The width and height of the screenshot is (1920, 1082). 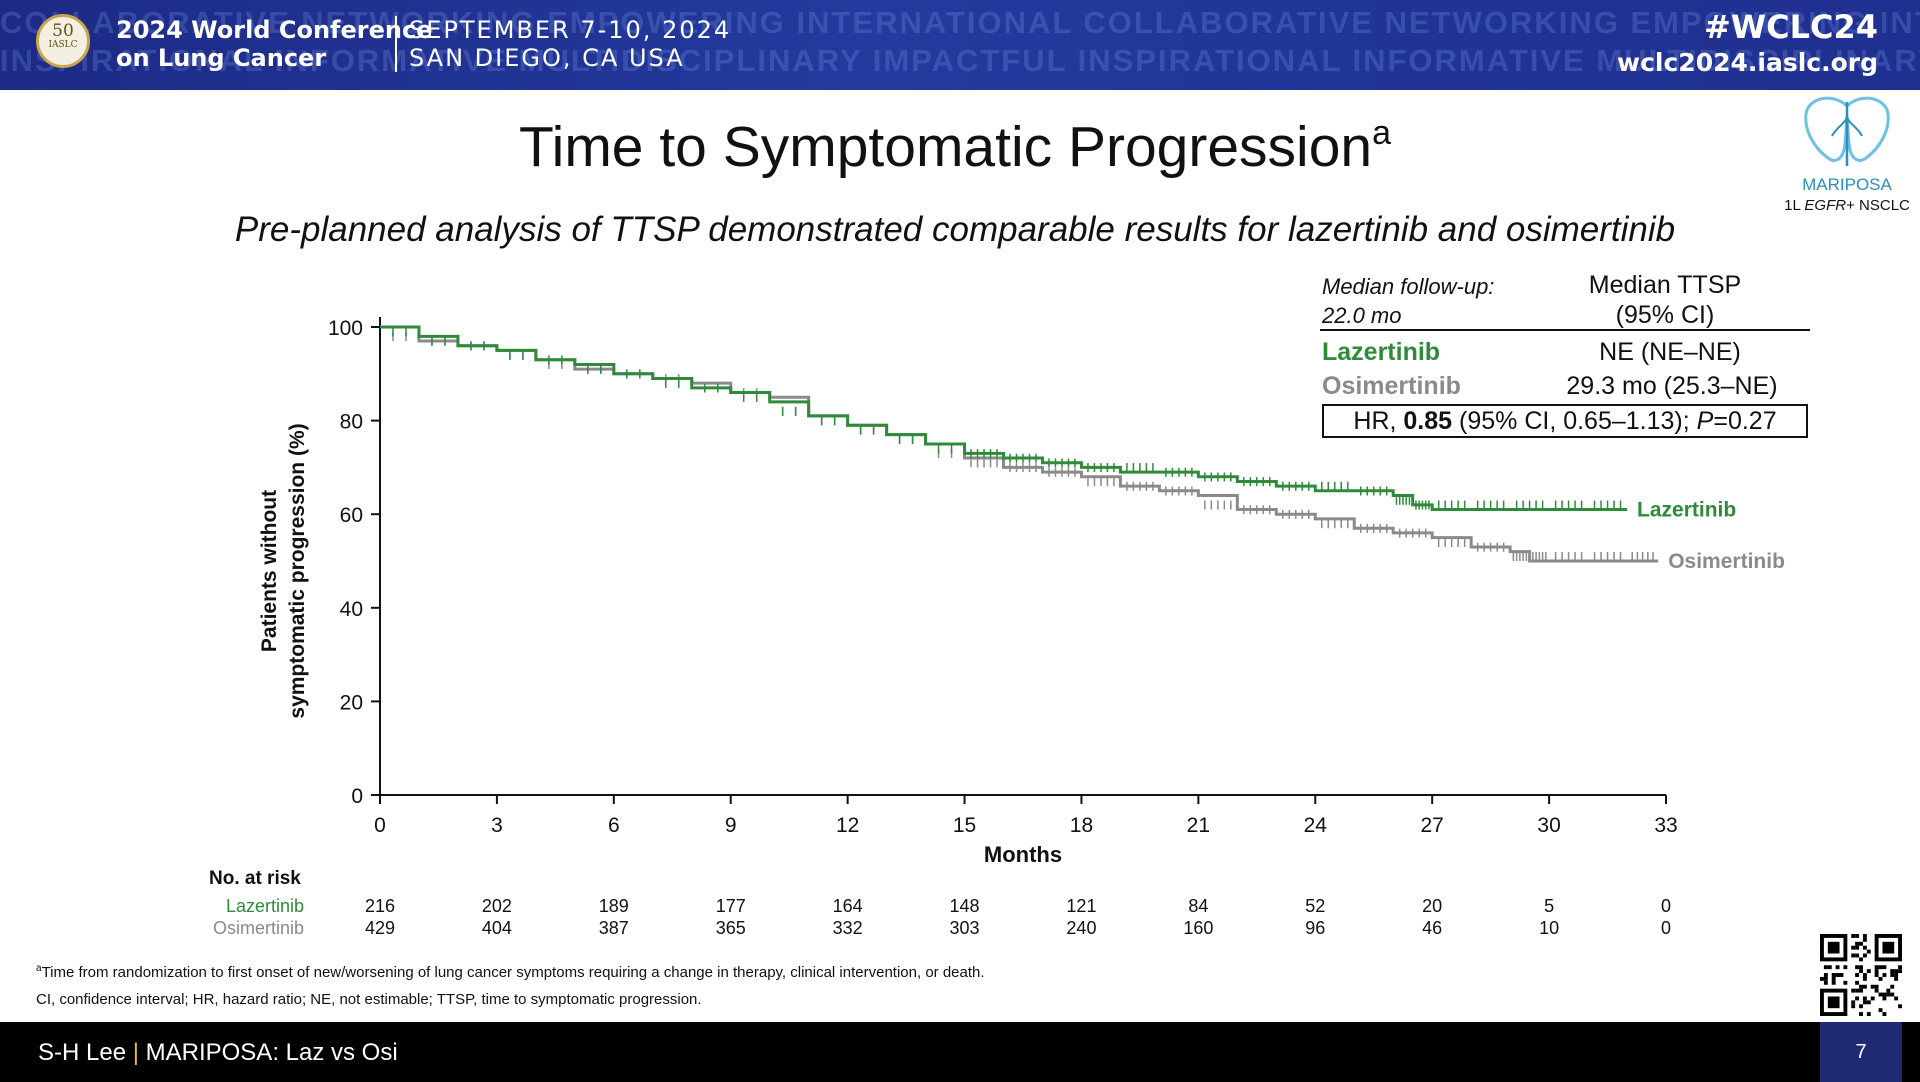 What do you see at coordinates (1747, 62) in the screenshot?
I see `conference-website: wclc2024.iaslc.org` at bounding box center [1747, 62].